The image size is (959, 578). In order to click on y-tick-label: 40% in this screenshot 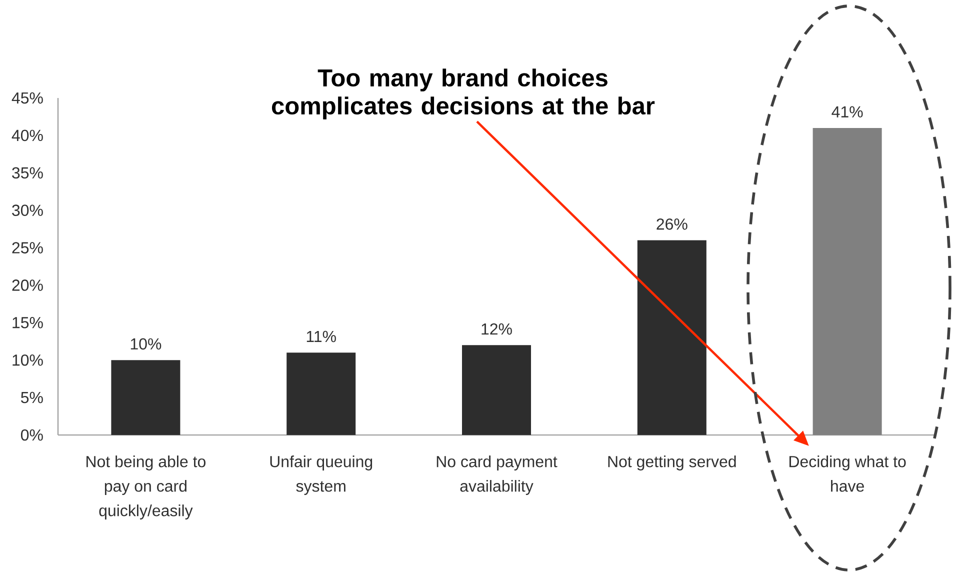, I will do `click(27, 136)`.